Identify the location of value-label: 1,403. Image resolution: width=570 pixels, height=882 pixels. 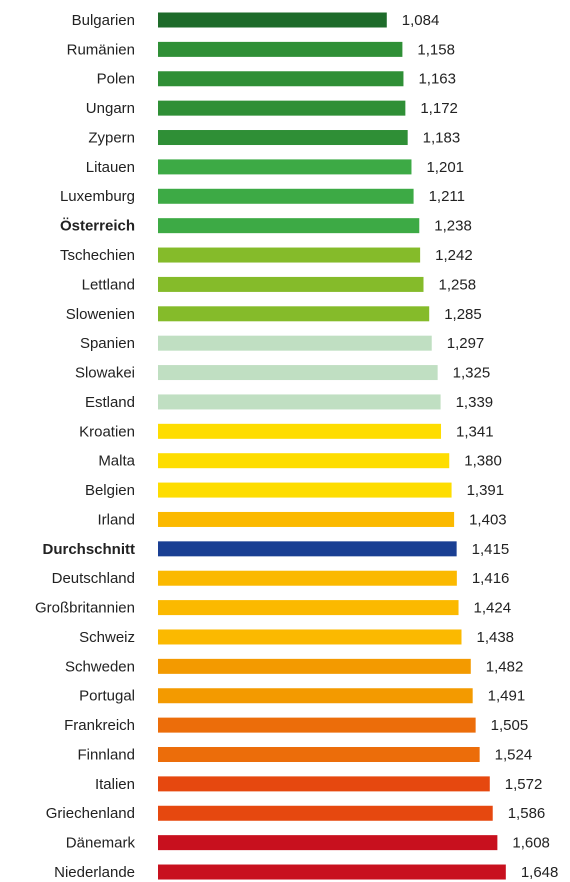
(488, 519).